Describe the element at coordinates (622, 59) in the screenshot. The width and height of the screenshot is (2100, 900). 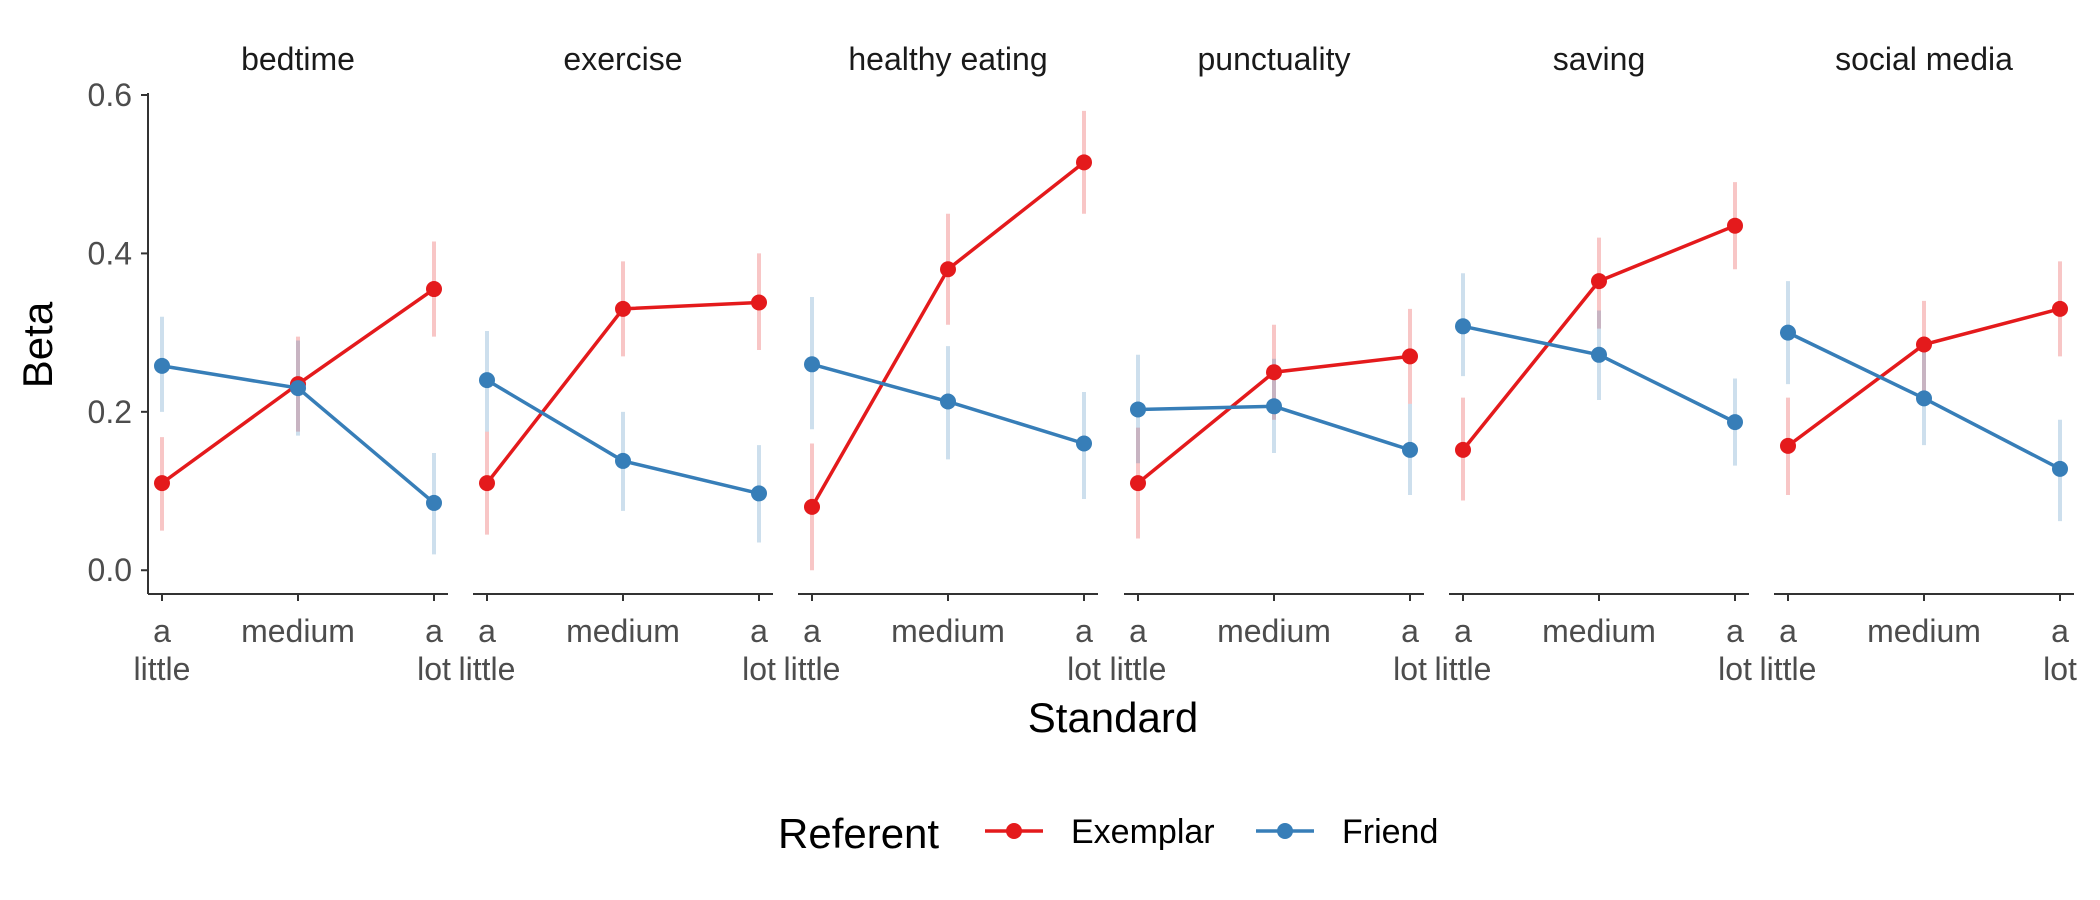
I see `facet-title: exercise` at that location.